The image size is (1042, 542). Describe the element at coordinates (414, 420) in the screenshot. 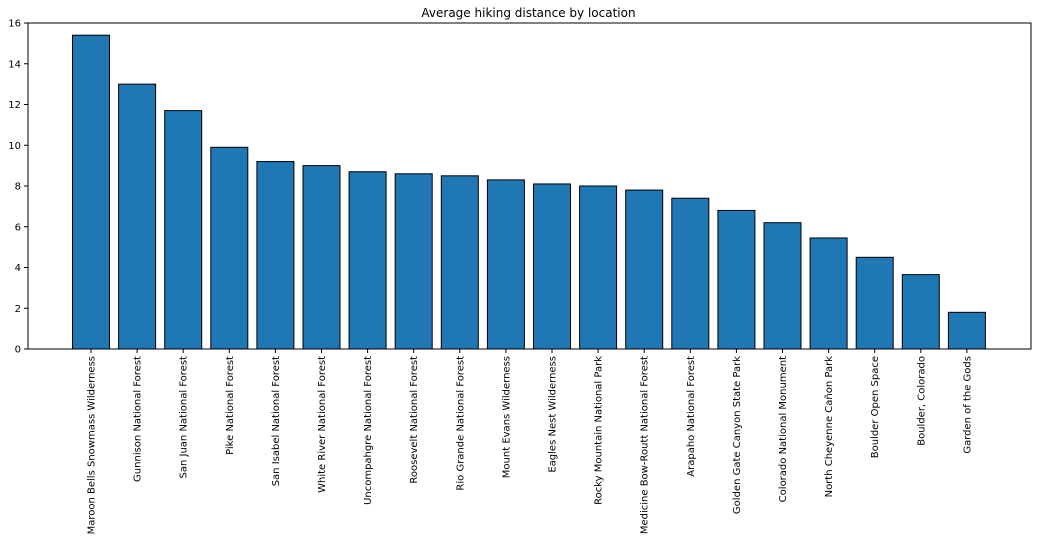

I see `x-tick-label: Roosevelt National Forest` at that location.